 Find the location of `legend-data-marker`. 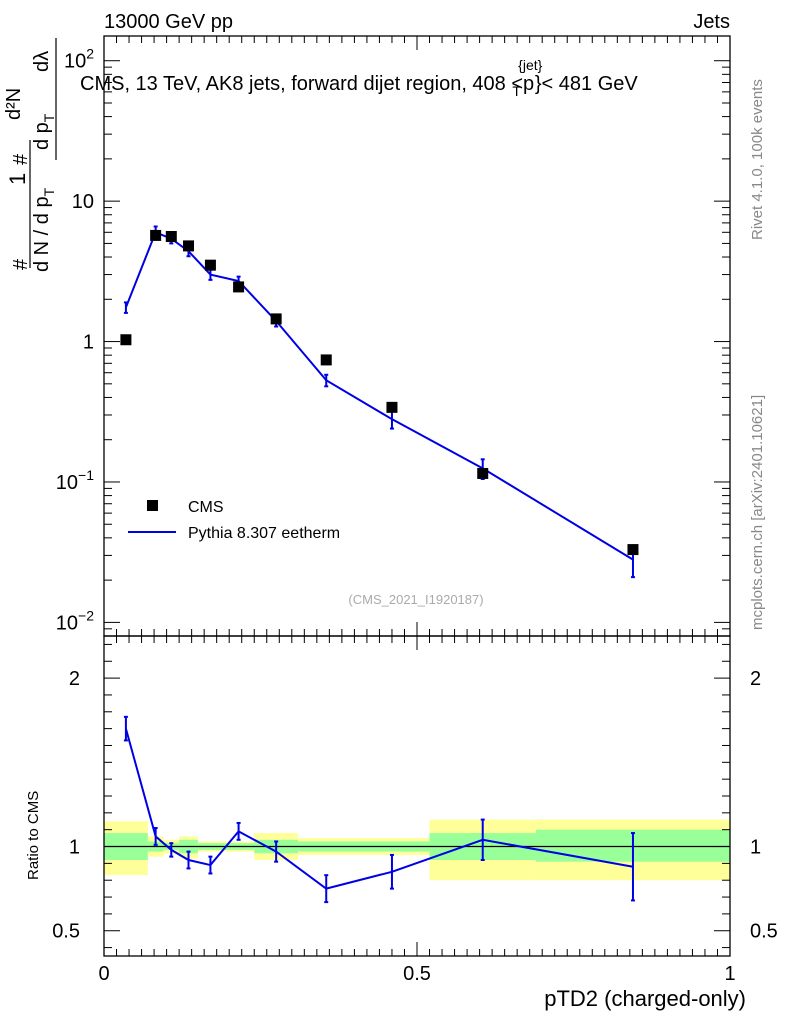

legend-data-marker is located at coordinates (152, 505).